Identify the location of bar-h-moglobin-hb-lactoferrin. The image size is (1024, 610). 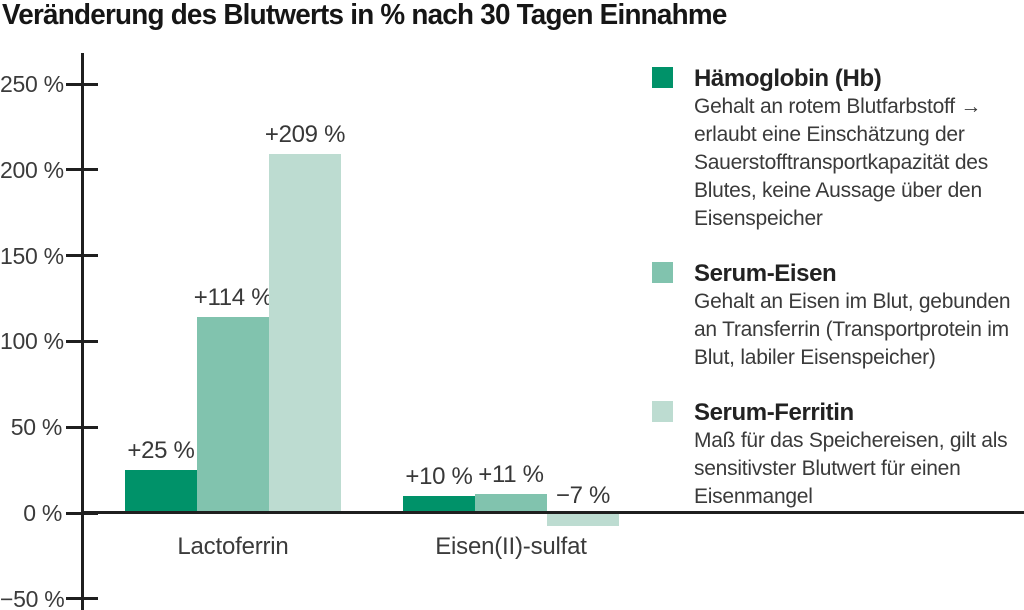
(161, 491).